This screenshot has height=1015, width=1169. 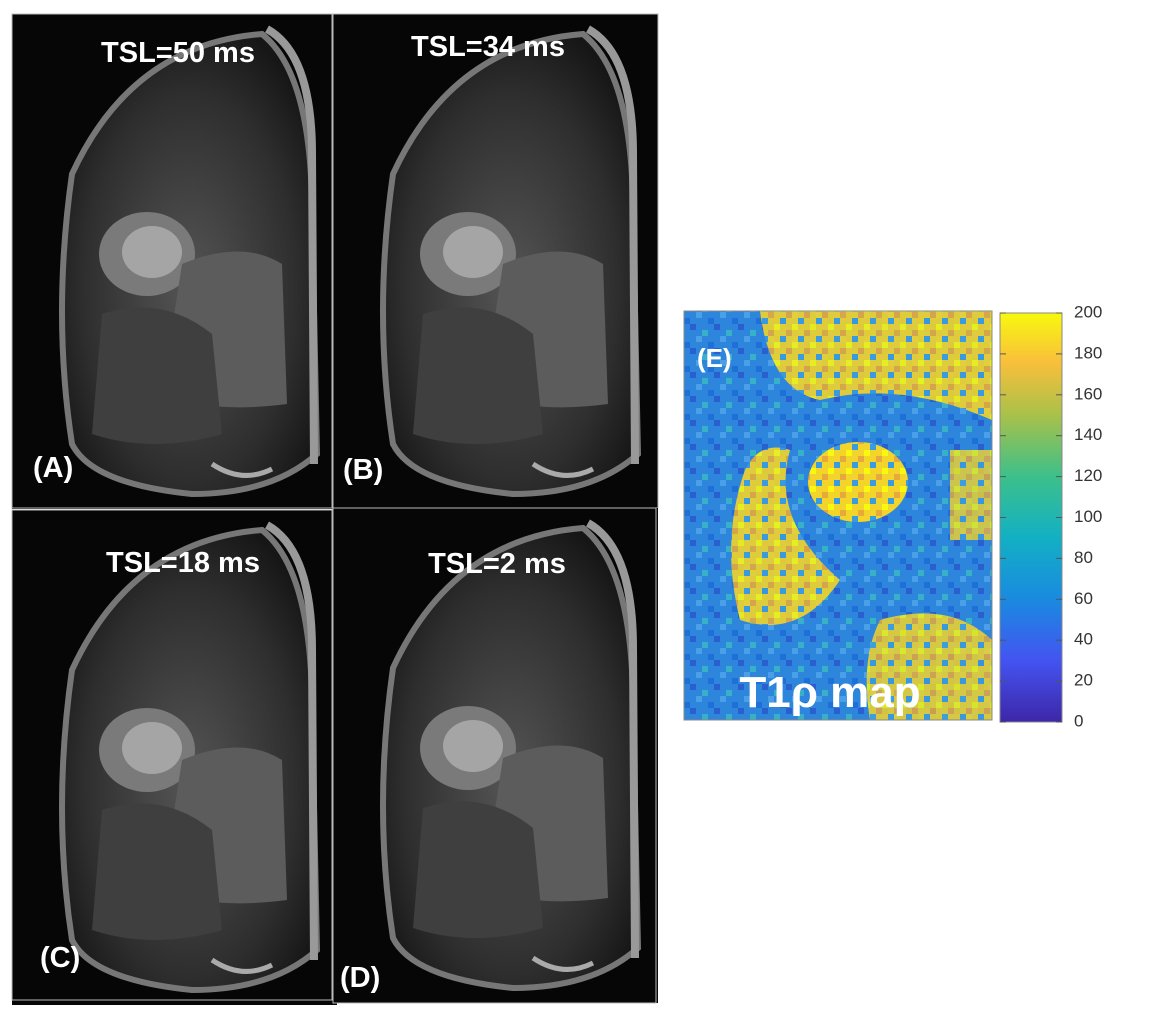 I want to click on tick-label: 20, so click(x=1083, y=680).